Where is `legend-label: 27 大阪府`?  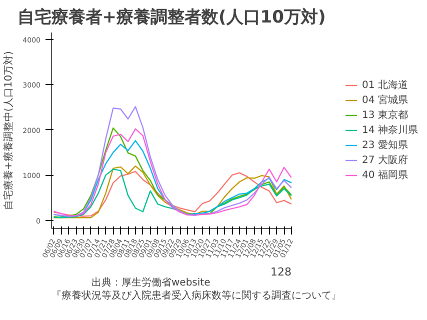 legend-label: 27 大阪府 is located at coordinates (385, 160).